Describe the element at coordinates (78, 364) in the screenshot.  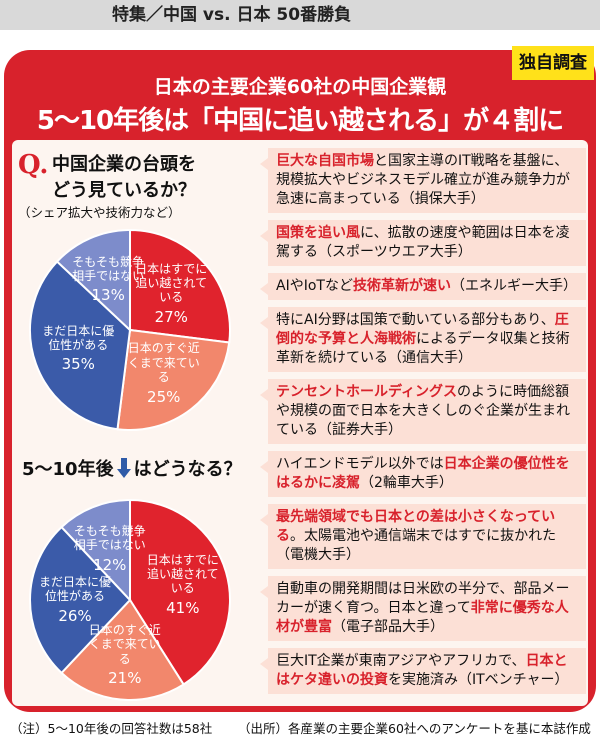
I see `slice-value: 35%` at that location.